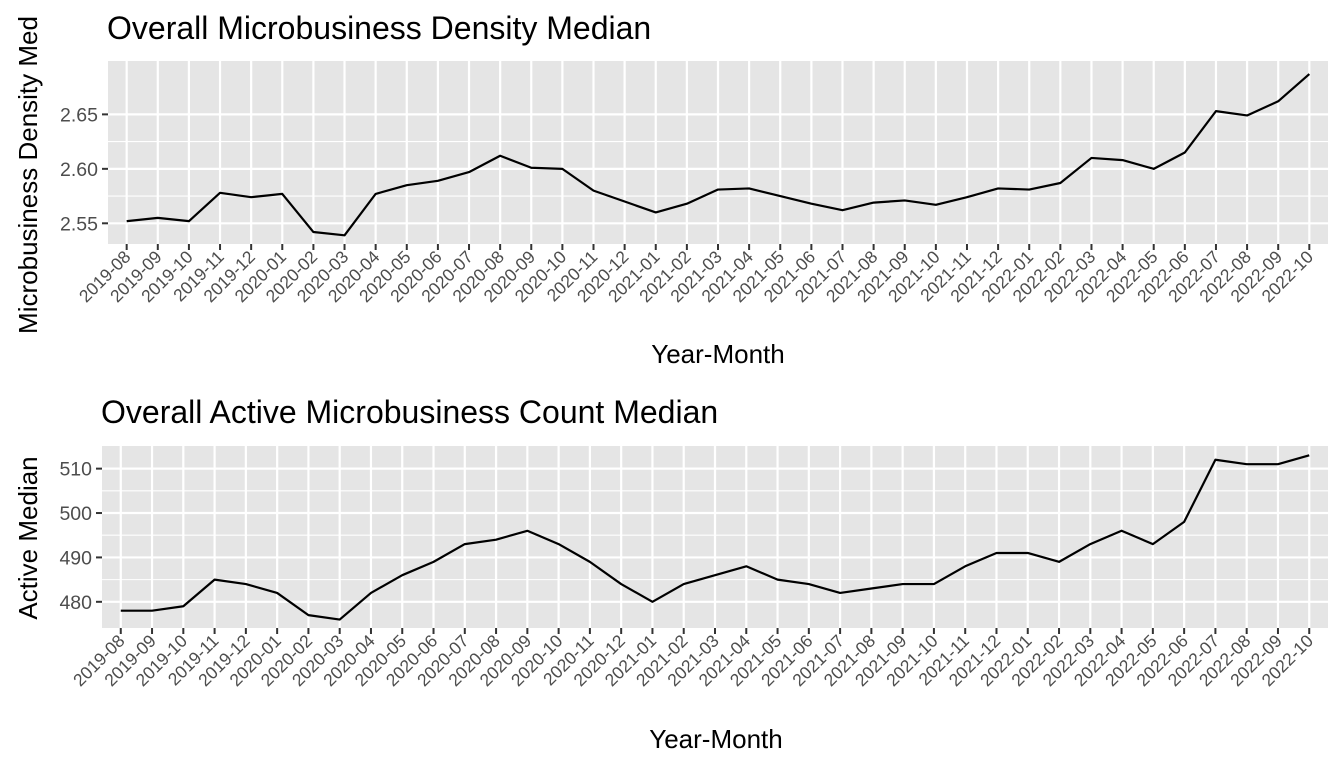  What do you see at coordinates (79, 115) in the screenshot?
I see `density-y-tick-label: 2.65` at bounding box center [79, 115].